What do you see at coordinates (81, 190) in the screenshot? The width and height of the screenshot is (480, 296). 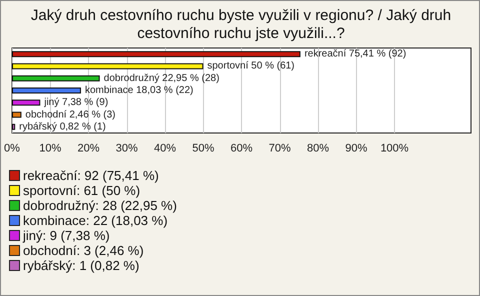 I see `text: sportovní: 61 (50 %)` at bounding box center [81, 190].